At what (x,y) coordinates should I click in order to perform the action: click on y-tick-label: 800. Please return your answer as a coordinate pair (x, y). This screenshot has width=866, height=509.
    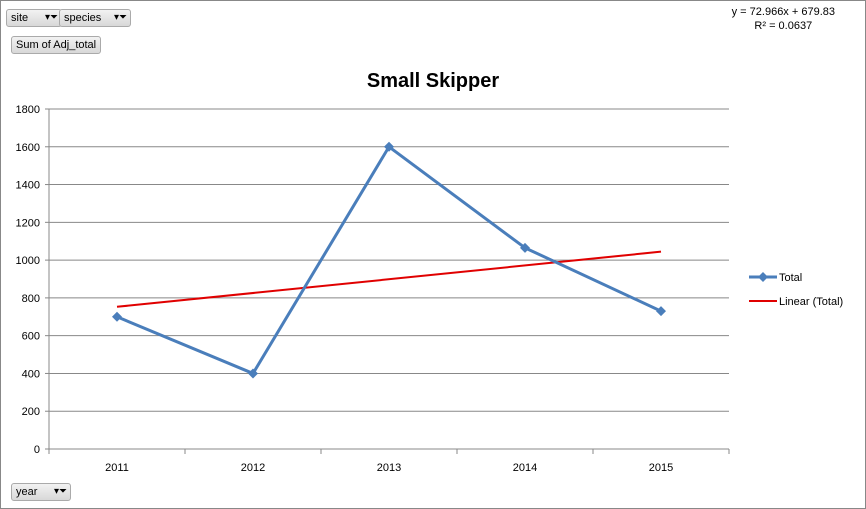
    Looking at the image, I should click on (31, 299).